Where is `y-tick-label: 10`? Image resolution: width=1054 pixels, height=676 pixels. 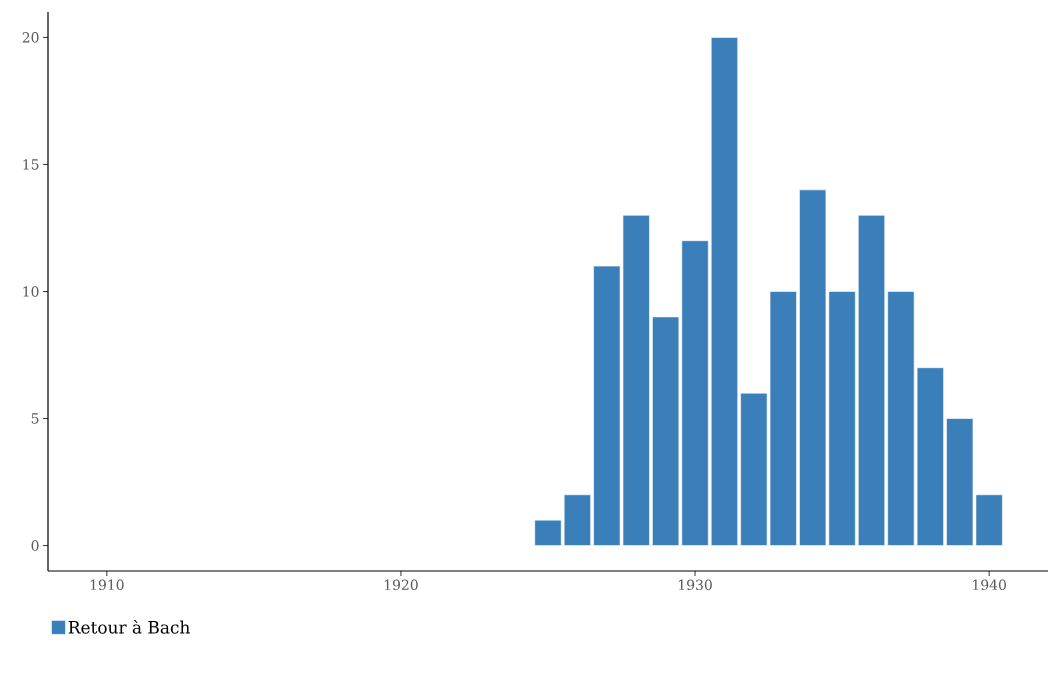 y-tick-label: 10 is located at coordinates (31, 291).